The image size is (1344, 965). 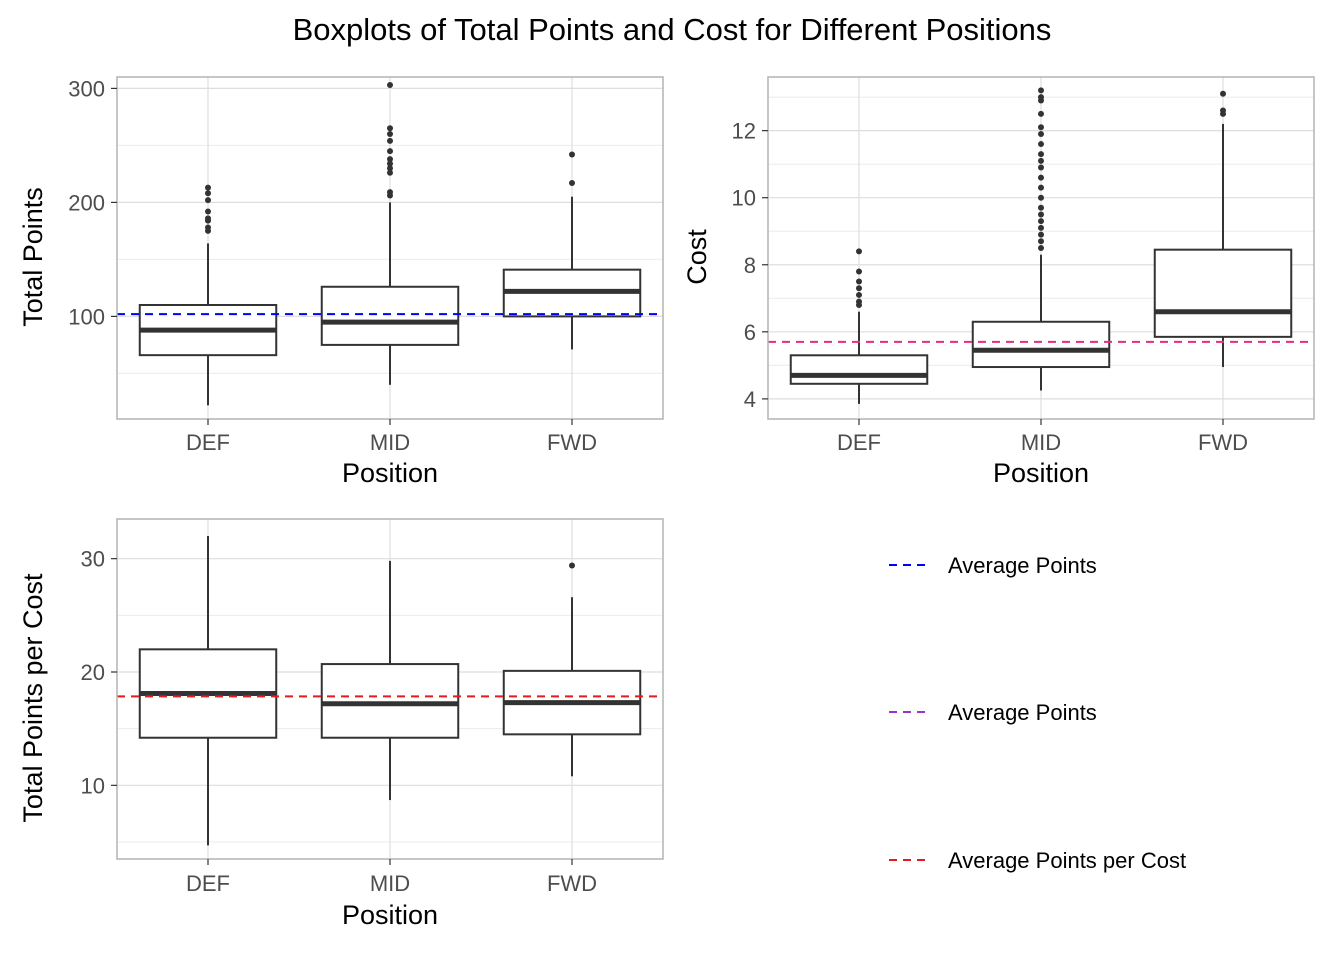 What do you see at coordinates (744, 131) in the screenshot?
I see `y-tick-label: 12` at bounding box center [744, 131].